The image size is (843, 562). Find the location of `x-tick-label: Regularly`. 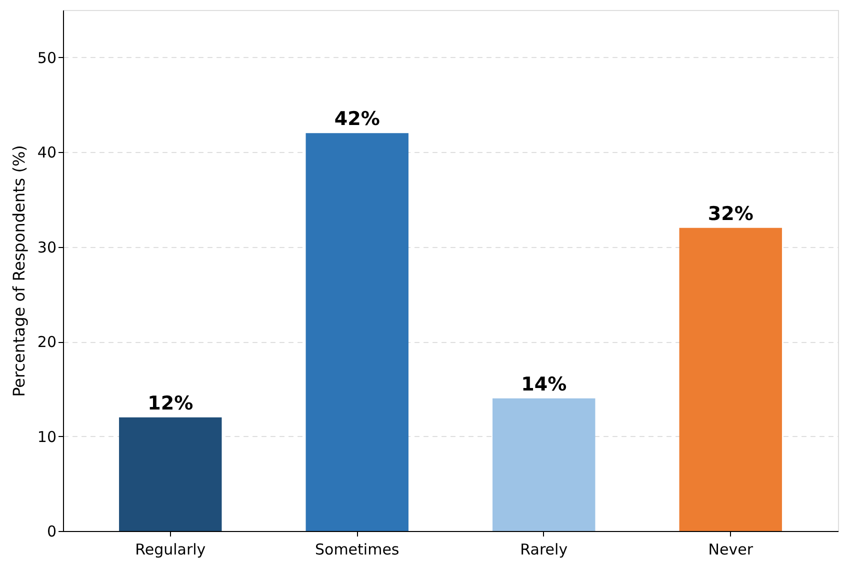

x-tick-label: Regularly is located at coordinates (170, 549).